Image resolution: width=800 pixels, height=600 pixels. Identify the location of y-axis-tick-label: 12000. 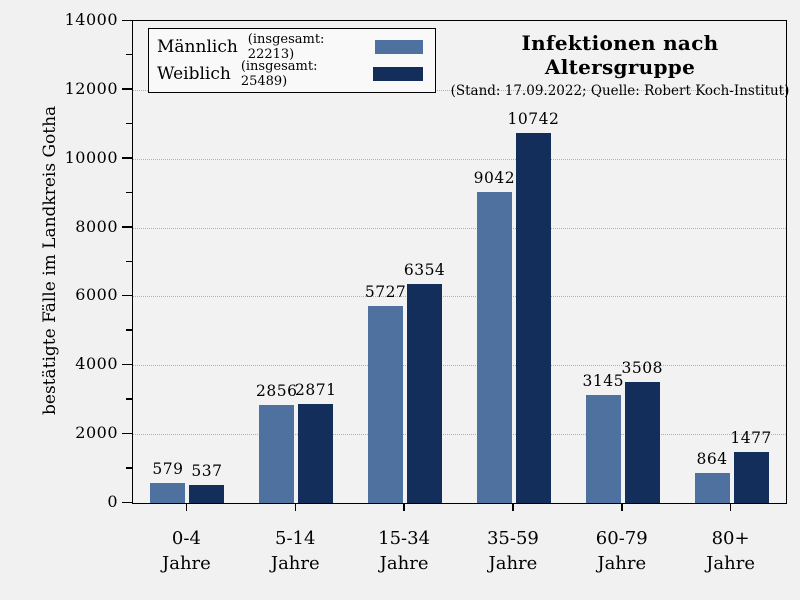
(91, 88).